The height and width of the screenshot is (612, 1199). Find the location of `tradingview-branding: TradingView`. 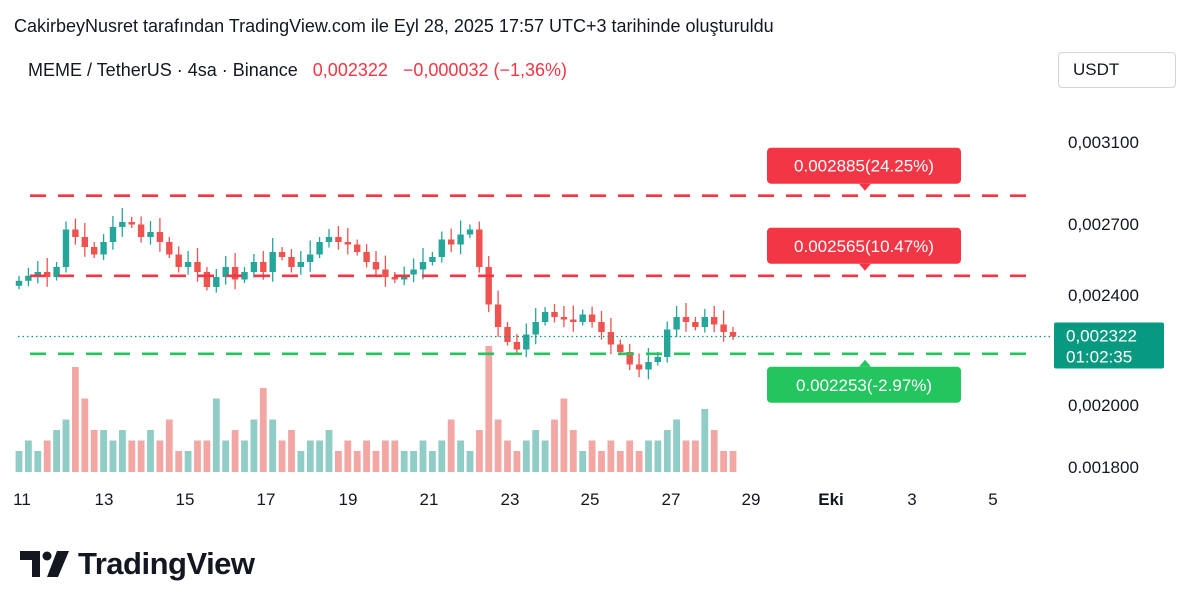

tradingview-branding: TradingView is located at coordinates (137, 564).